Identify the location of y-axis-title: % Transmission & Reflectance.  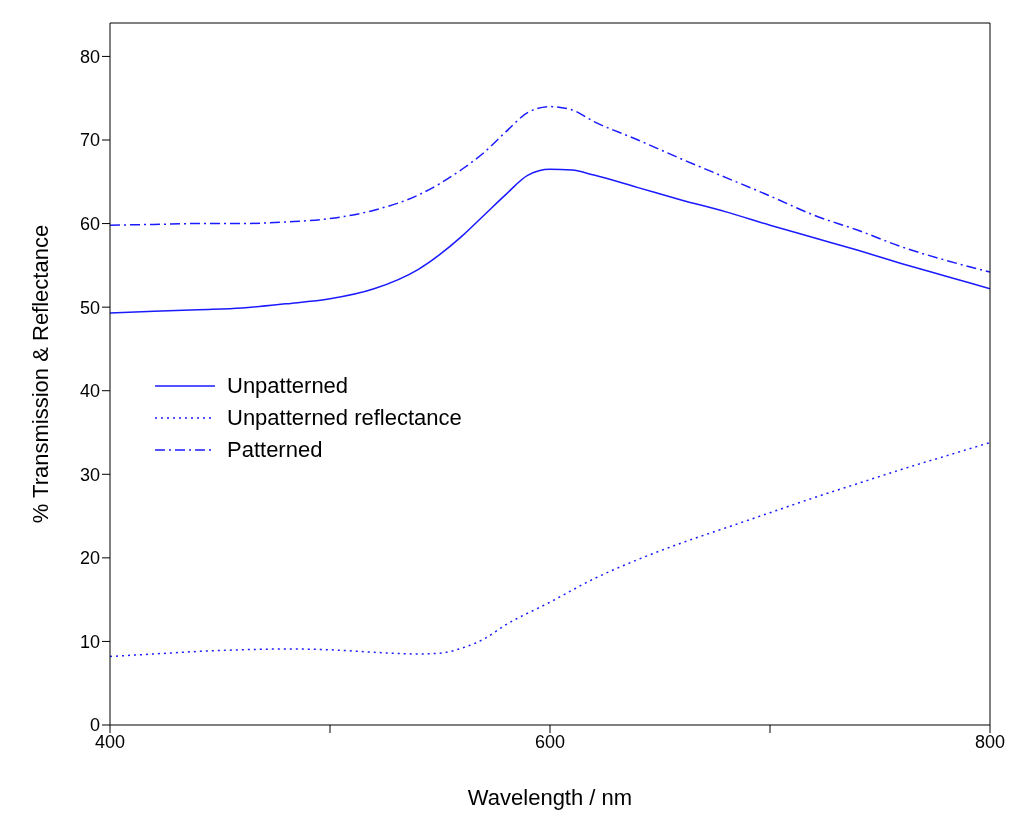
(40, 374).